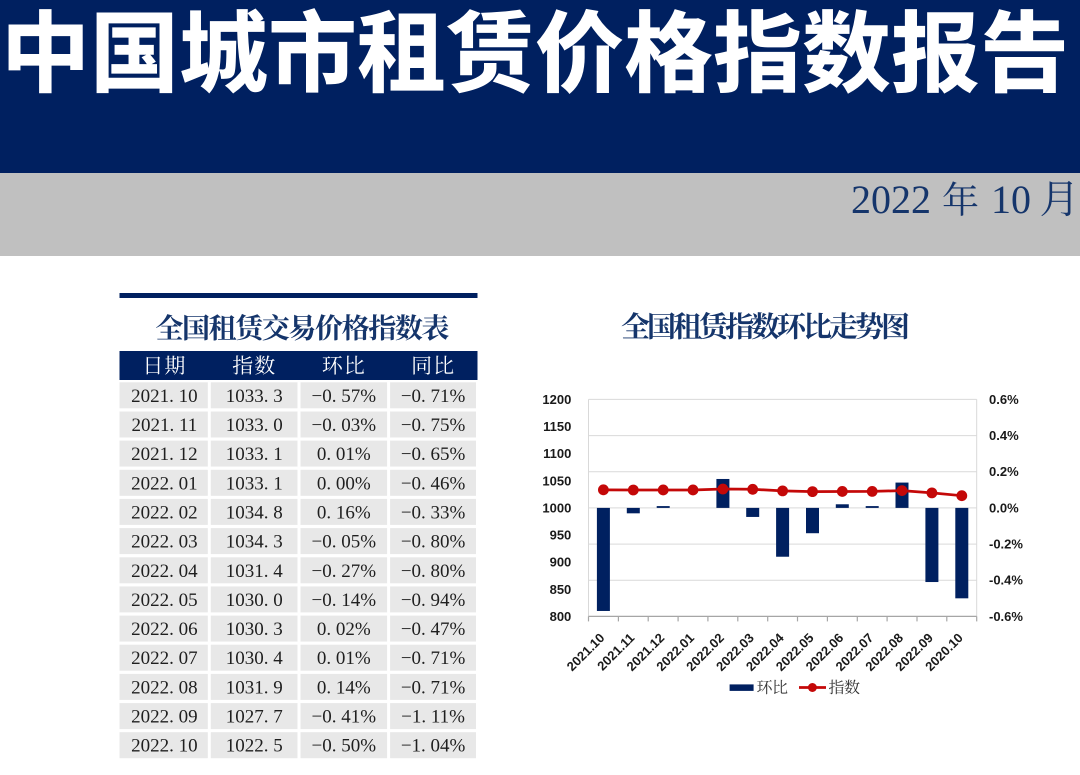 The width and height of the screenshot is (1080, 775). Describe the element at coordinates (344, 542) in the screenshot. I see `svg-text: −0. 05%` at that location.